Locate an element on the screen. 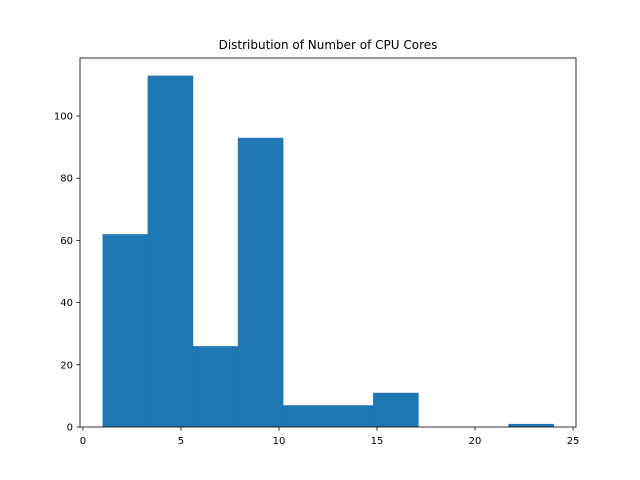 This screenshot has width=640, height=480. y-tick-label: 40 is located at coordinates (66, 303).